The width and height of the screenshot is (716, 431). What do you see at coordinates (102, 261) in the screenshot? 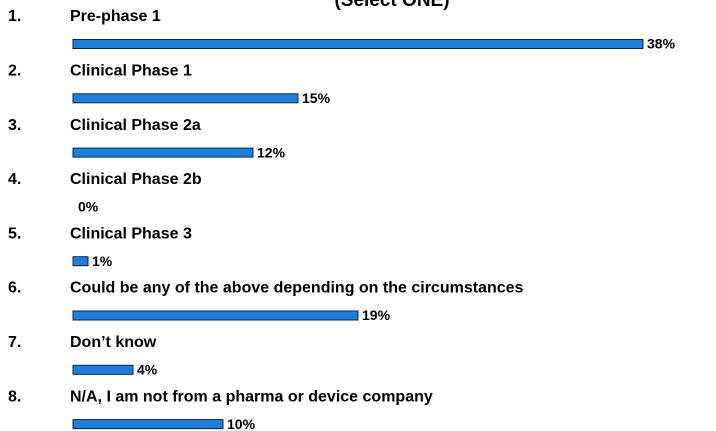
I see `value-label: 1%` at bounding box center [102, 261].